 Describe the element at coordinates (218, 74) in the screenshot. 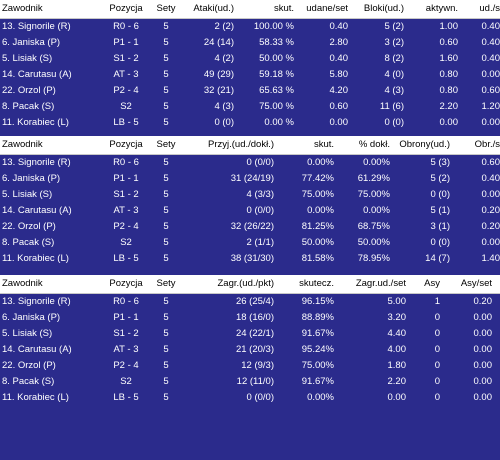

I see `cell-attacks: 49 (29)` at that location.